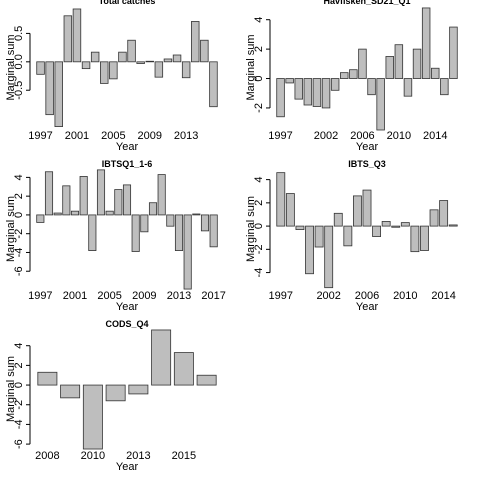 This screenshot has height=480, width=480. I want to click on x-tick-label: 2008, so click(47, 456).